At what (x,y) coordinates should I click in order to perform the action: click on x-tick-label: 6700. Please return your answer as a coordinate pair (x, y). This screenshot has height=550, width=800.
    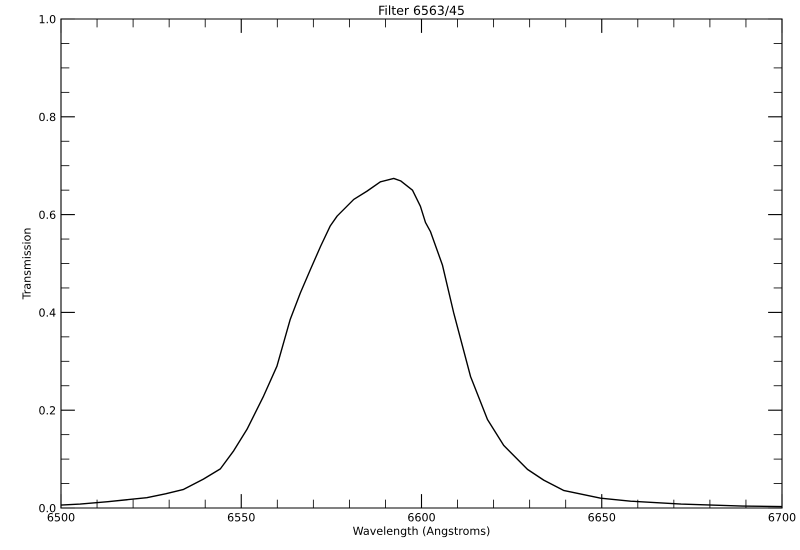
    Looking at the image, I should click on (782, 517).